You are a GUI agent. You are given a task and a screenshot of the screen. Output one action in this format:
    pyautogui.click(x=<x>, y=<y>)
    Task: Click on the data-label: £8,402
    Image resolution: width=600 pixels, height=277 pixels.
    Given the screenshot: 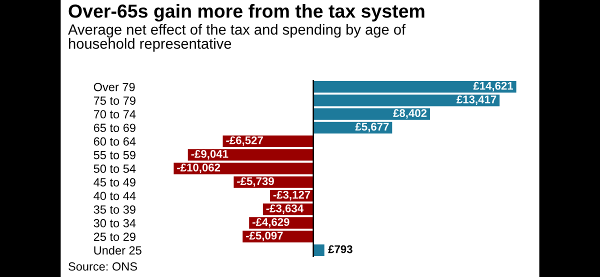 What is the action you would take?
    pyautogui.click(x=410, y=114)
    